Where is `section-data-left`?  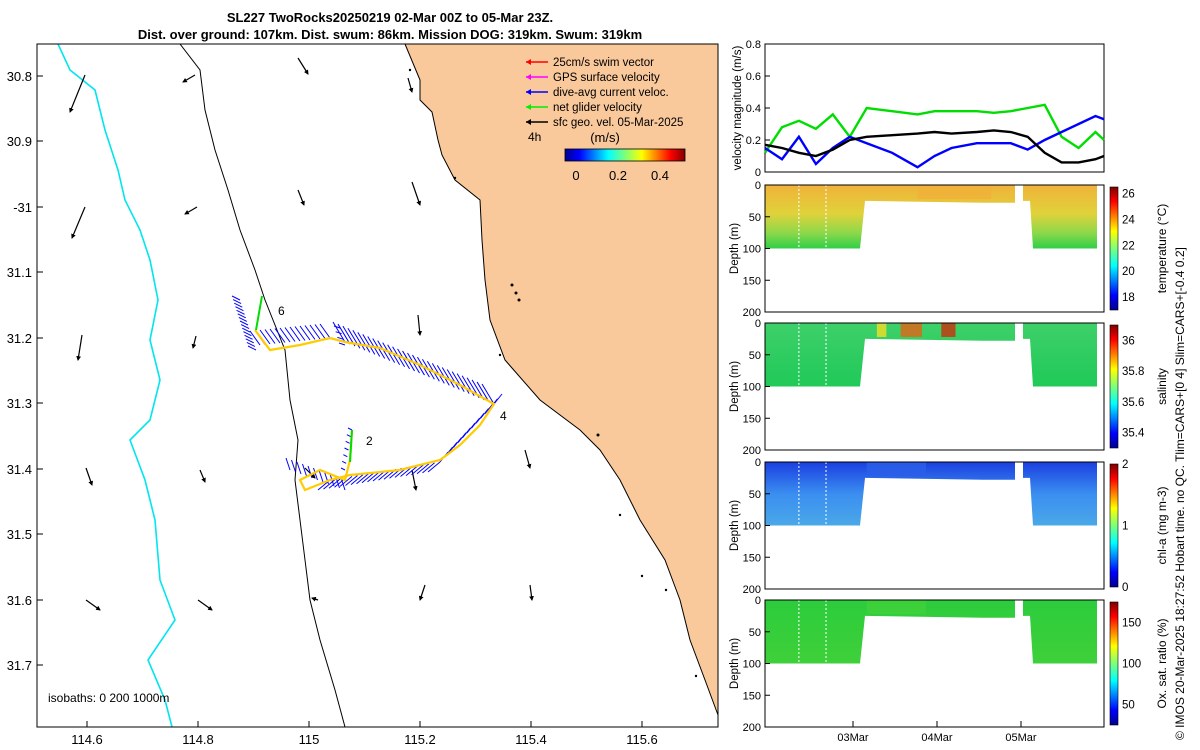 section-data-left is located at coordinates (890, 494).